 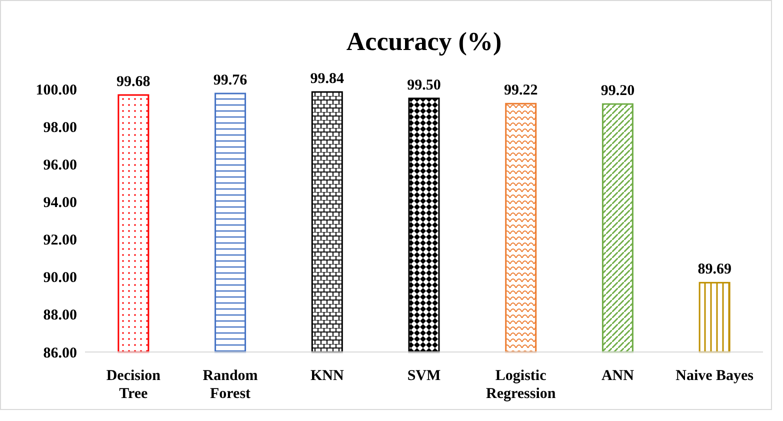 What do you see at coordinates (521, 90) in the screenshot?
I see `data-label: 99.22` at bounding box center [521, 90].